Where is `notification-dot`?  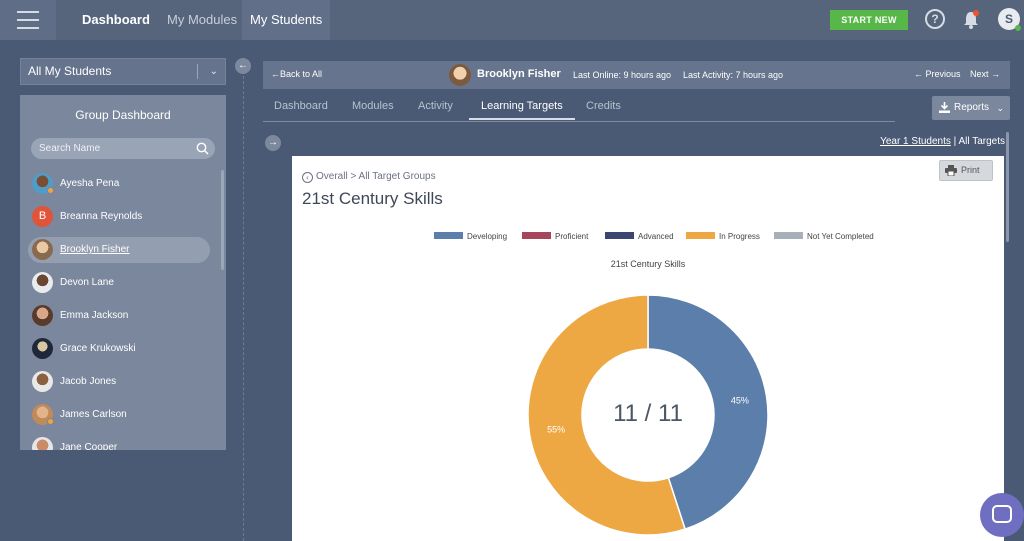 notification-dot is located at coordinates (976, 13).